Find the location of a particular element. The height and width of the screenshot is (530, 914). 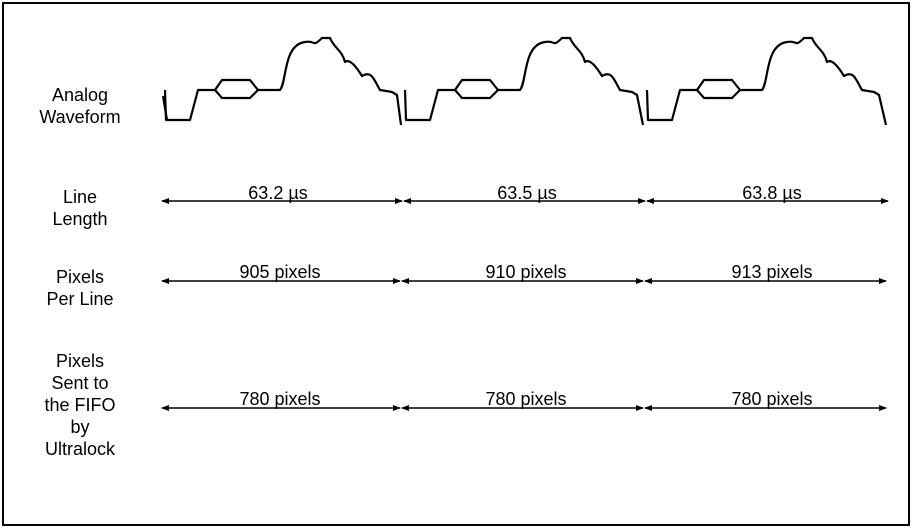

label-pixels-sent-fifo: Pixels Sent to the FIFO by Ultralock is located at coordinates (80, 405).